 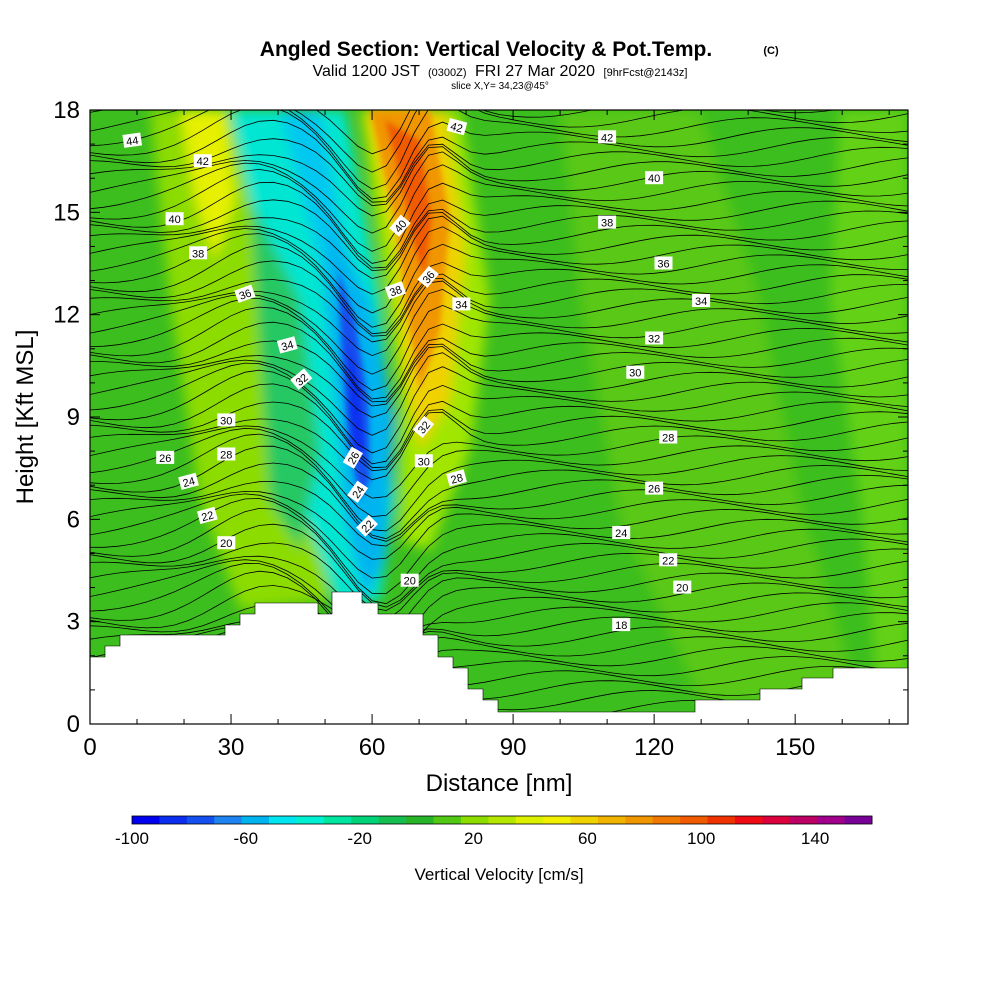 What do you see at coordinates (815, 838) in the screenshot?
I see `colorbar-tick-label: 140` at bounding box center [815, 838].